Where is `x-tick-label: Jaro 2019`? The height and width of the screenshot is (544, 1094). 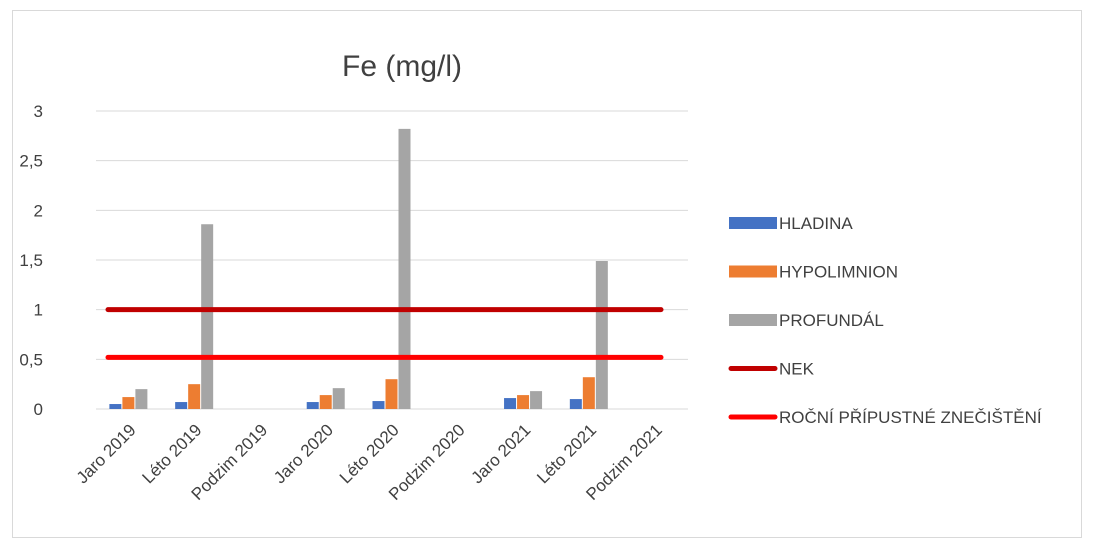
x-tick-label: Jaro 2019 is located at coordinates (106, 453).